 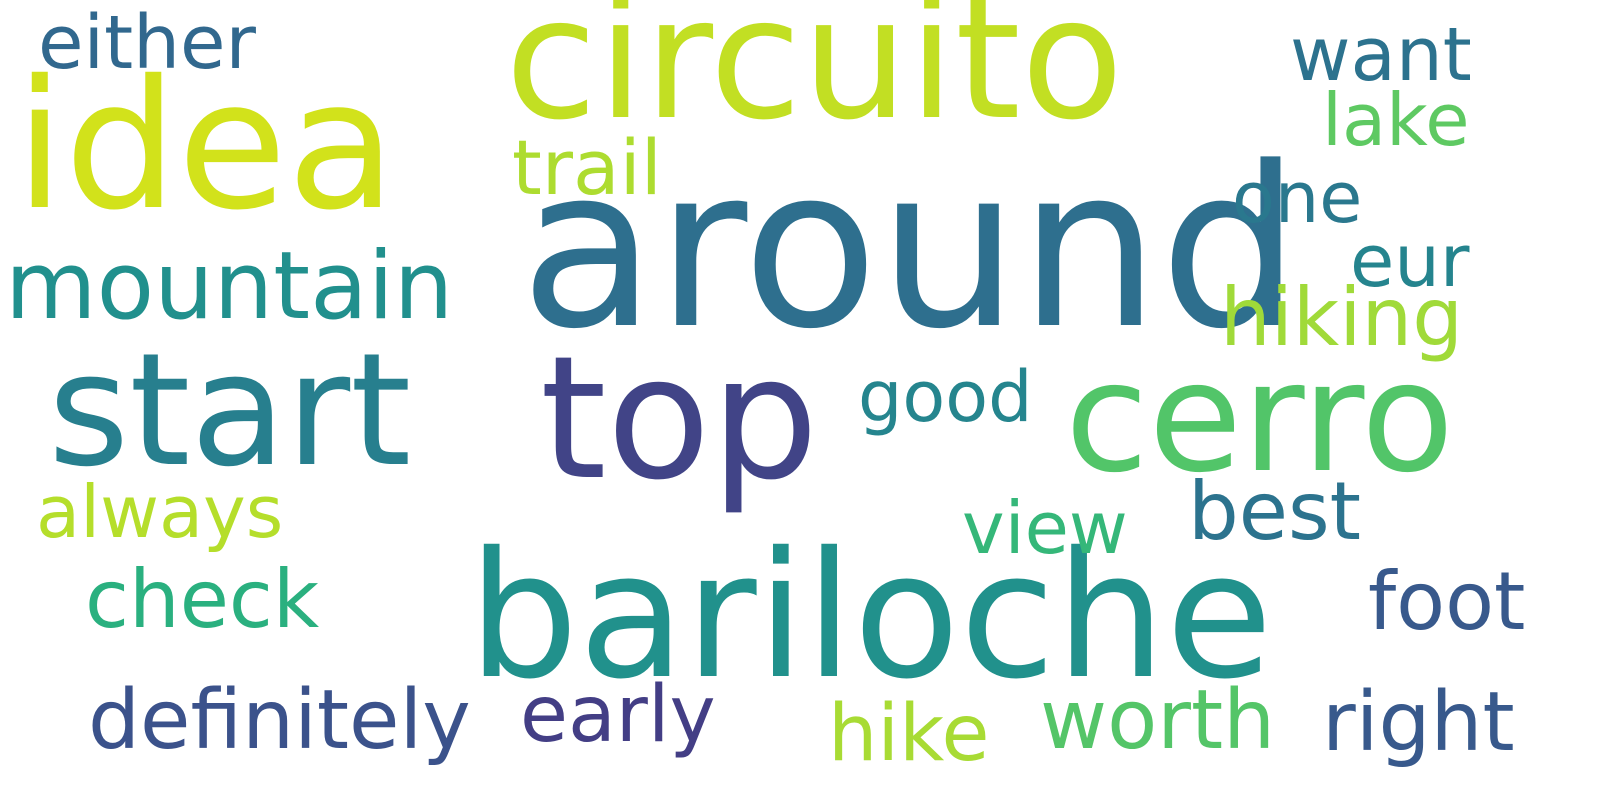 I want to click on word-bariloche: bariloche, so click(x=870, y=616).